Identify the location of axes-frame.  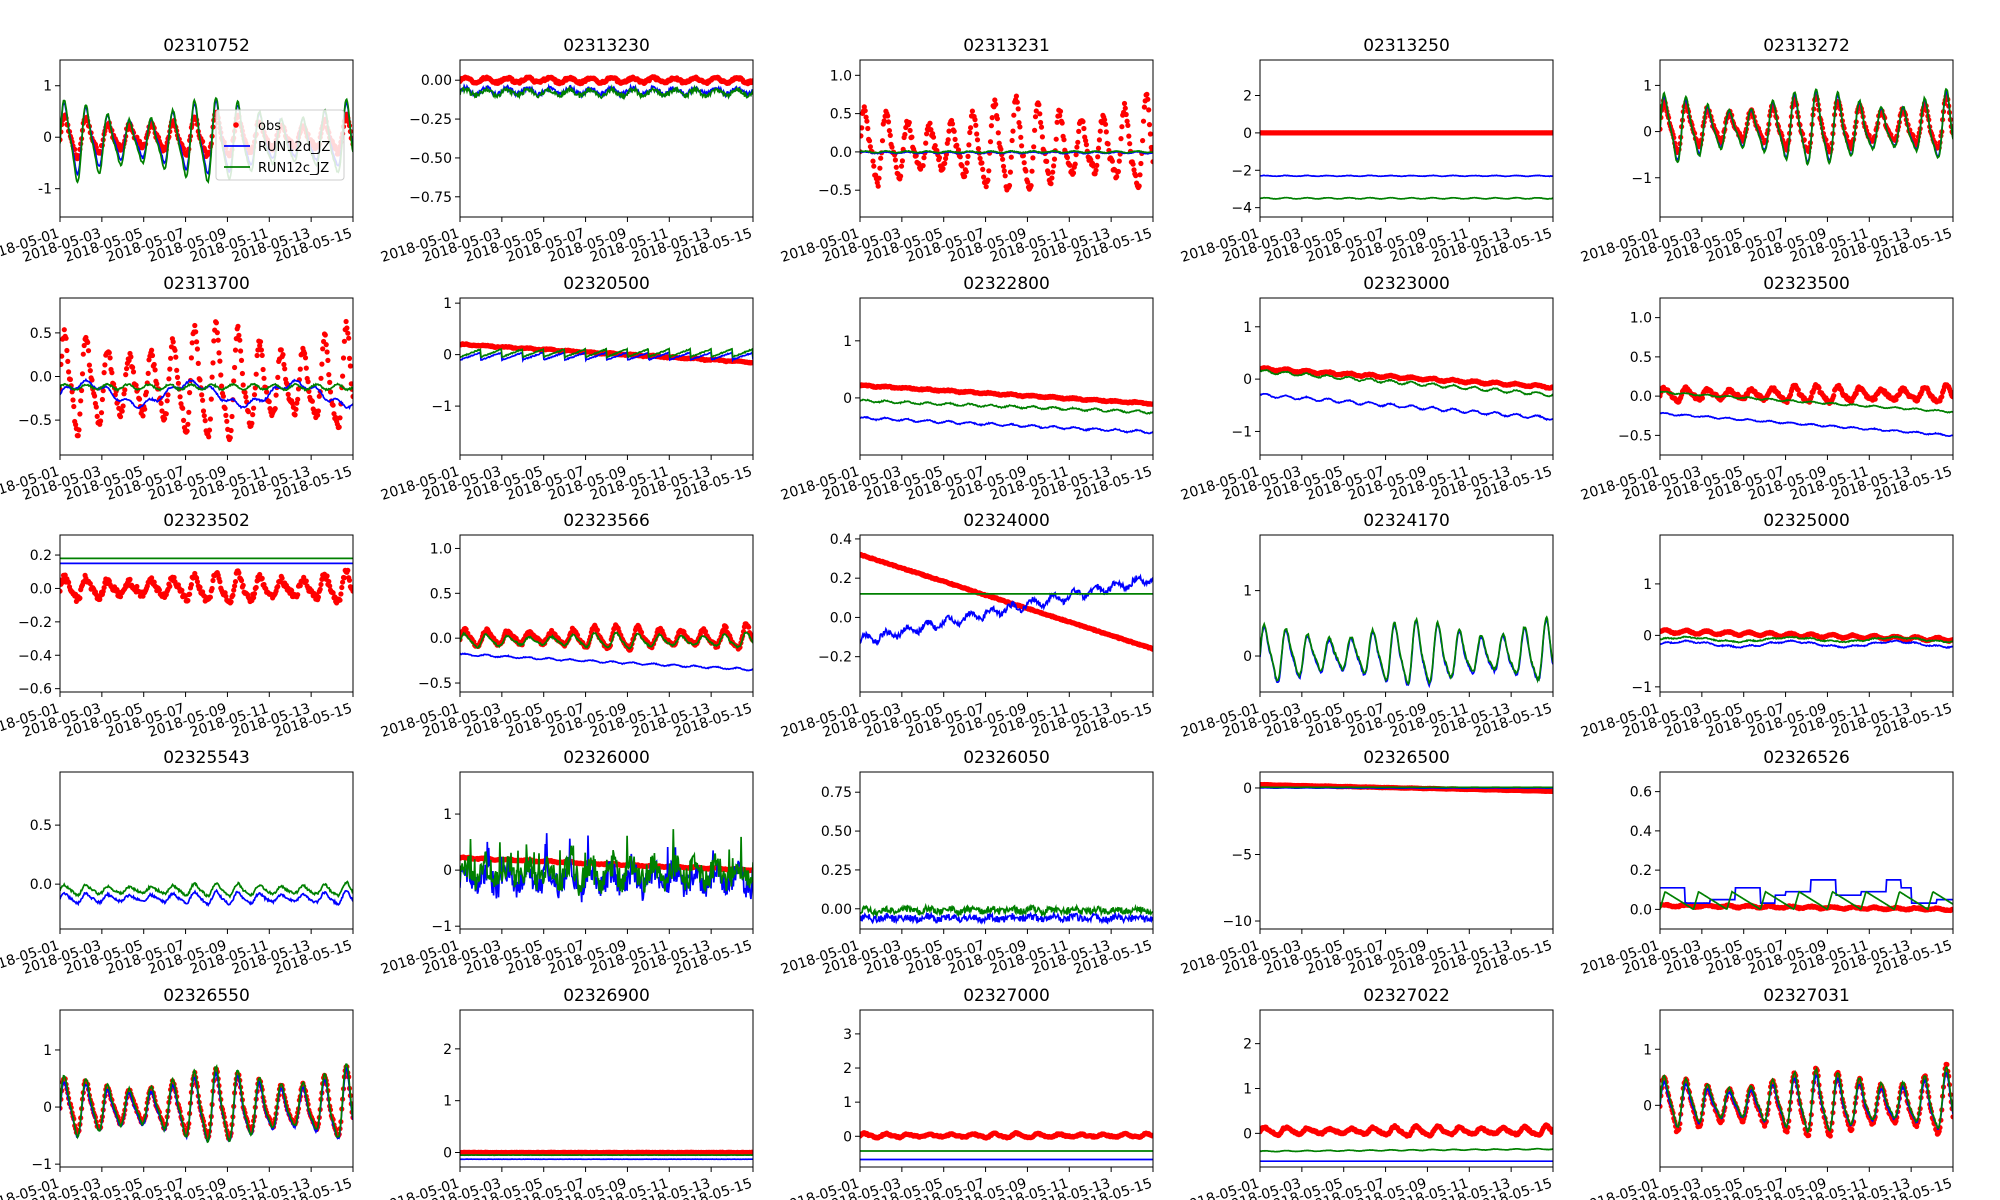
(1006, 613).